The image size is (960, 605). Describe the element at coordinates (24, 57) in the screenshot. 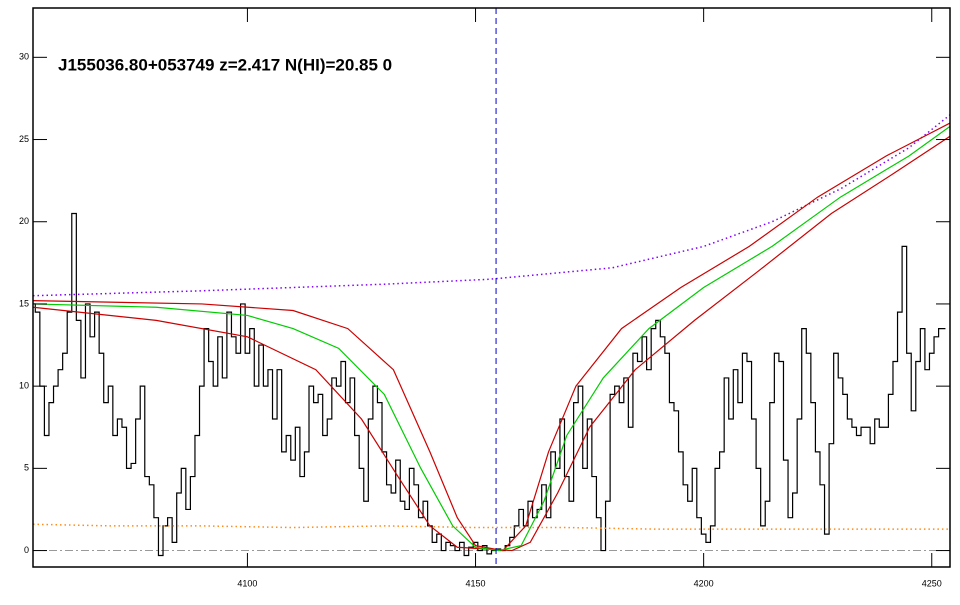

I see `y-tick-label: 30` at that location.